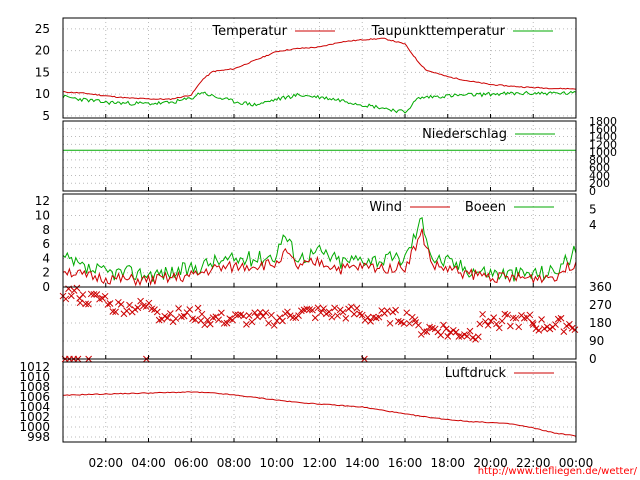  What do you see at coordinates (576, 463) in the screenshot?
I see `x-tick-label: 00:00` at bounding box center [576, 463].